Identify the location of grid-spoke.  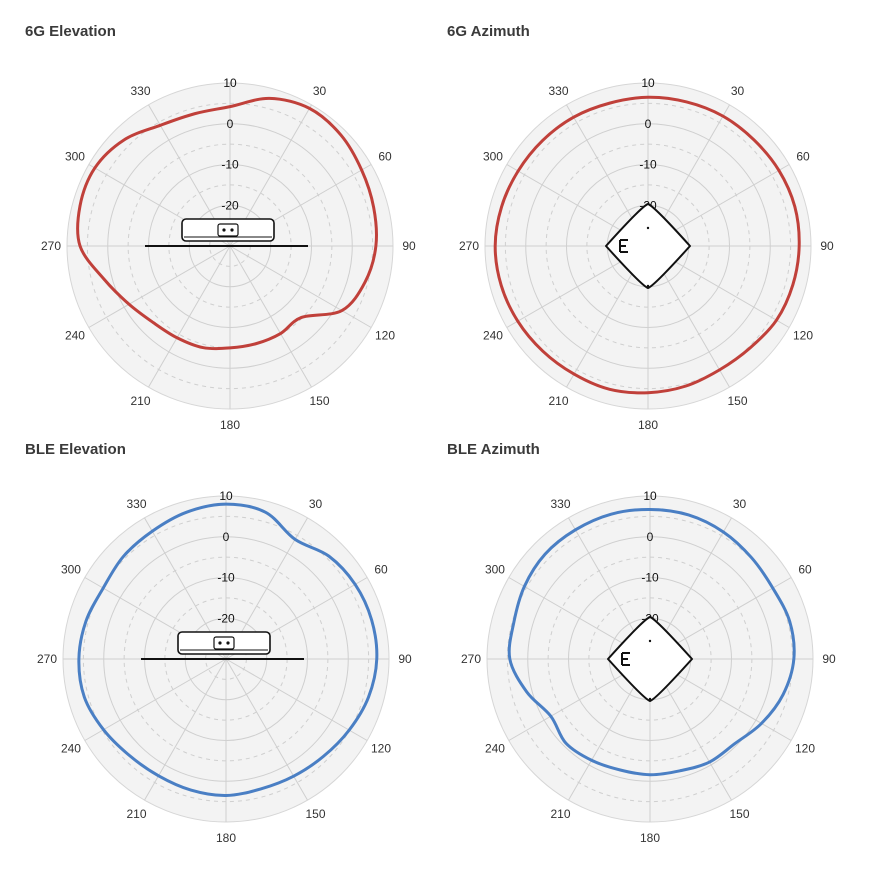
(296, 699).